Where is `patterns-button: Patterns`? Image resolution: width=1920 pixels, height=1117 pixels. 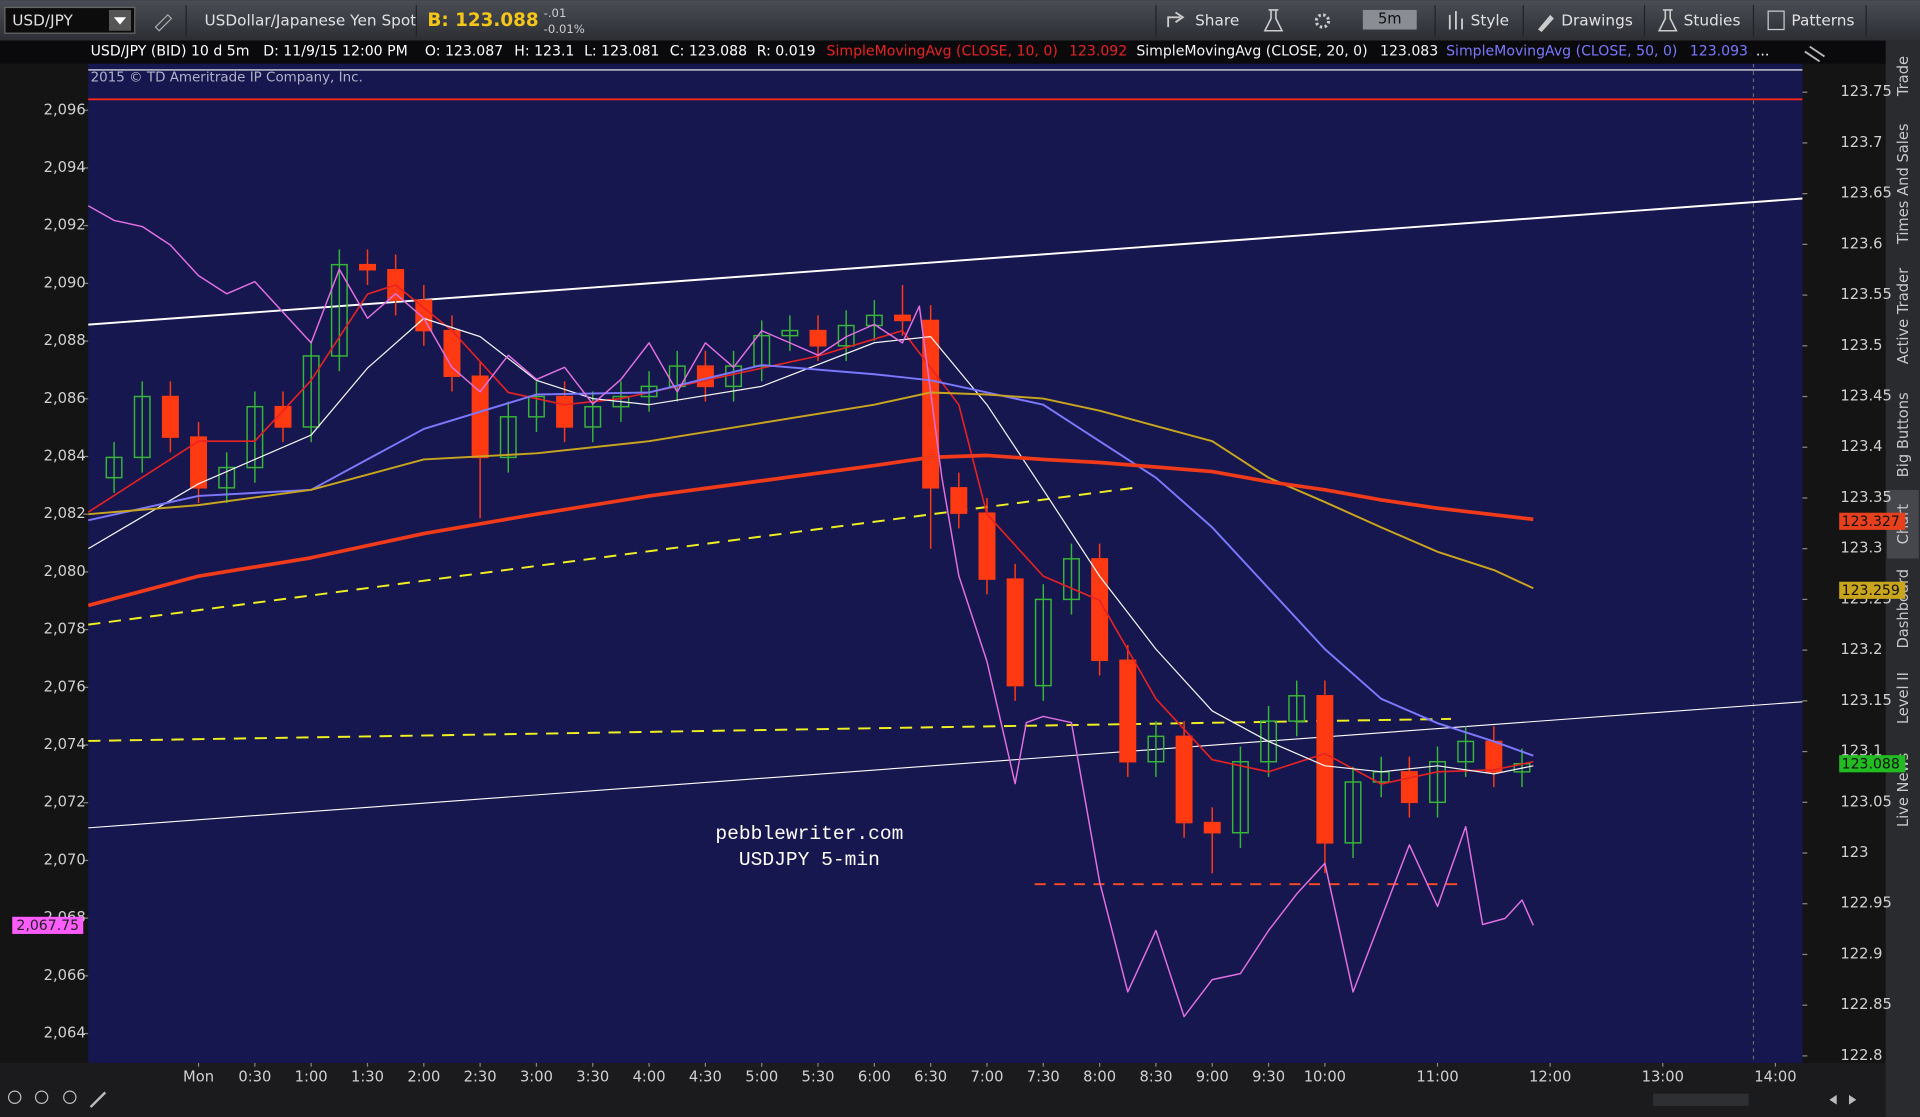 patterns-button: Patterns is located at coordinates (1822, 20).